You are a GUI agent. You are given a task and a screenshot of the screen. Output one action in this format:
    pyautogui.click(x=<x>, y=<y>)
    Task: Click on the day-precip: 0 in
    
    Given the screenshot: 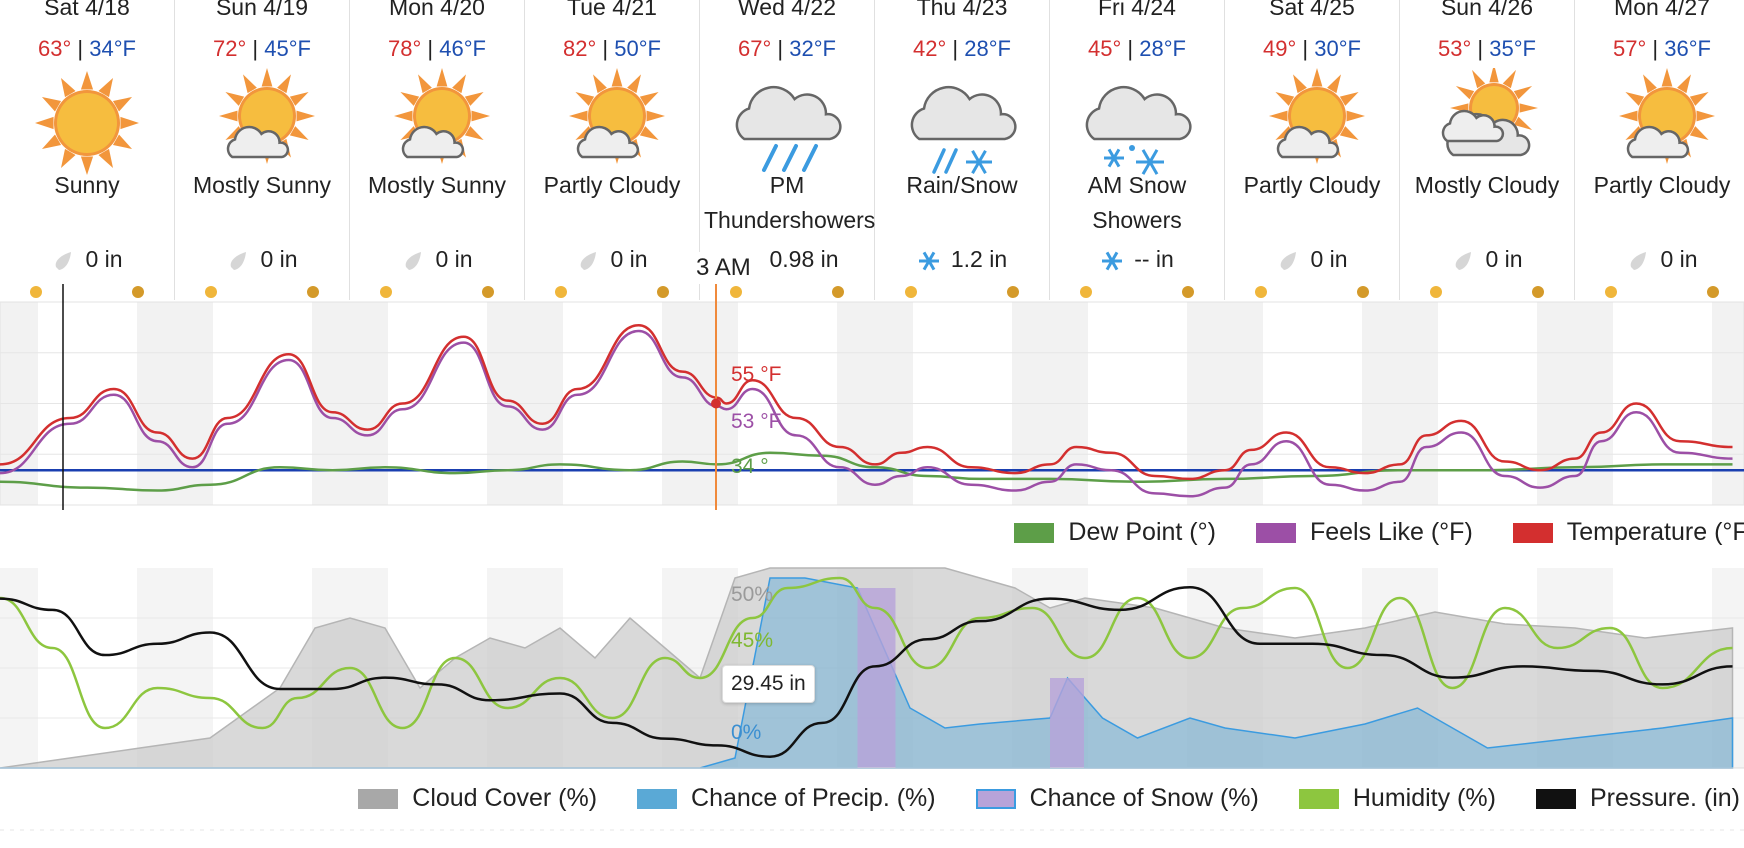 What is the action you would take?
    pyautogui.click(x=87, y=259)
    